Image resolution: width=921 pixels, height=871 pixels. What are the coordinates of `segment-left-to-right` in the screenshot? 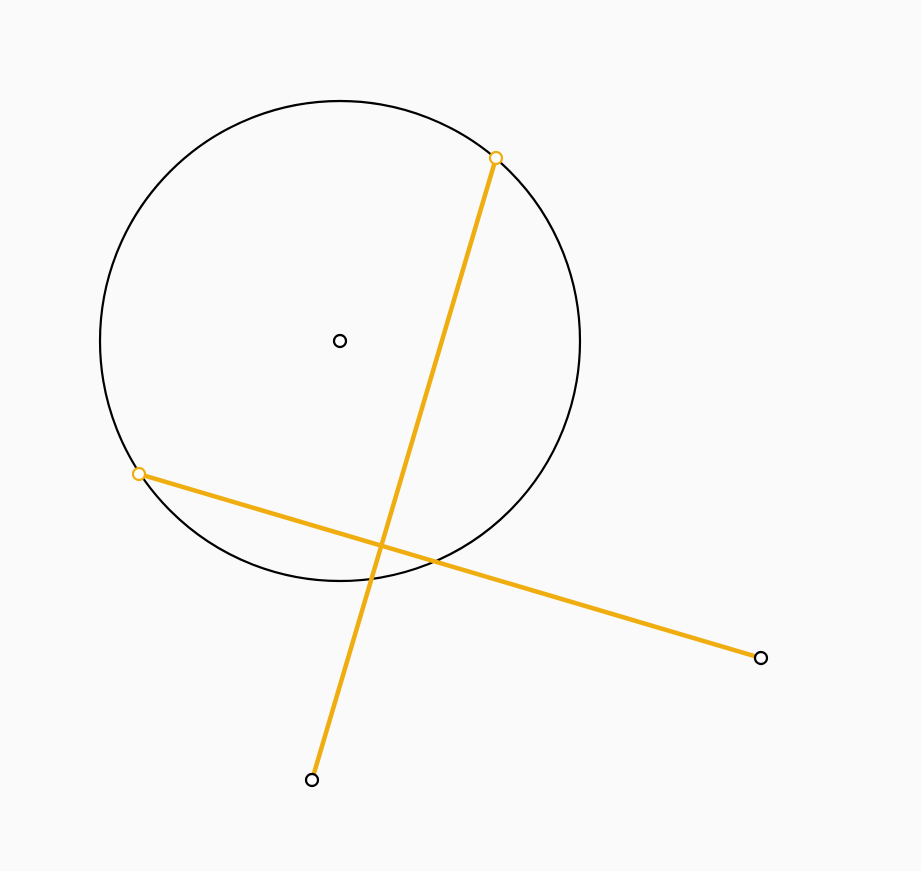 It's located at (450, 566).